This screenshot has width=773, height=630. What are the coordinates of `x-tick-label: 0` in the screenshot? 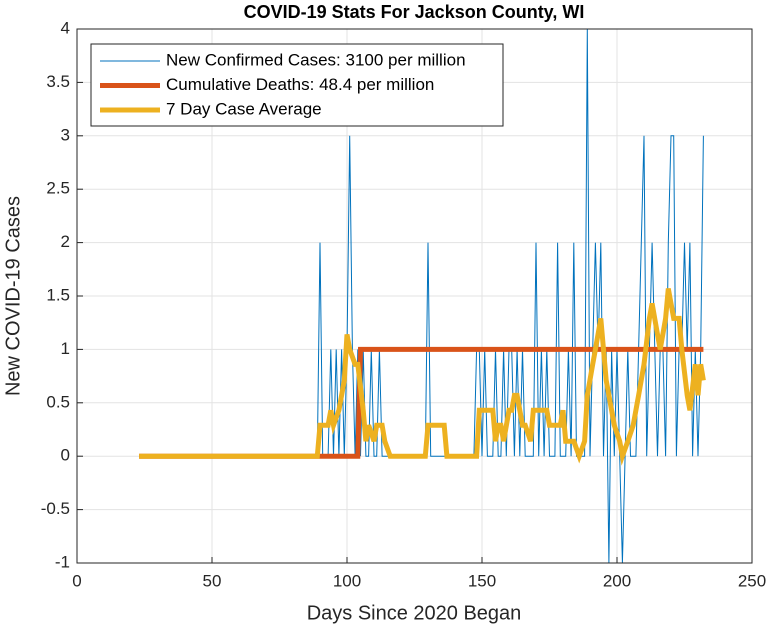 It's located at (76, 580).